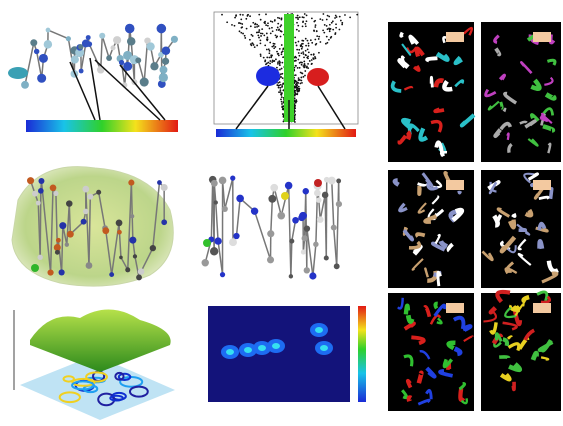  Describe the element at coordinates (272, 227) in the screenshot. I see `panel-ball-stick` at that location.